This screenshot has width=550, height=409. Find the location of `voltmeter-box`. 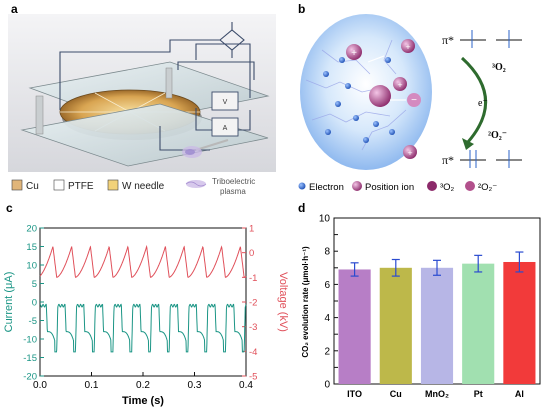

voltmeter-box is located at coordinates (225, 101).